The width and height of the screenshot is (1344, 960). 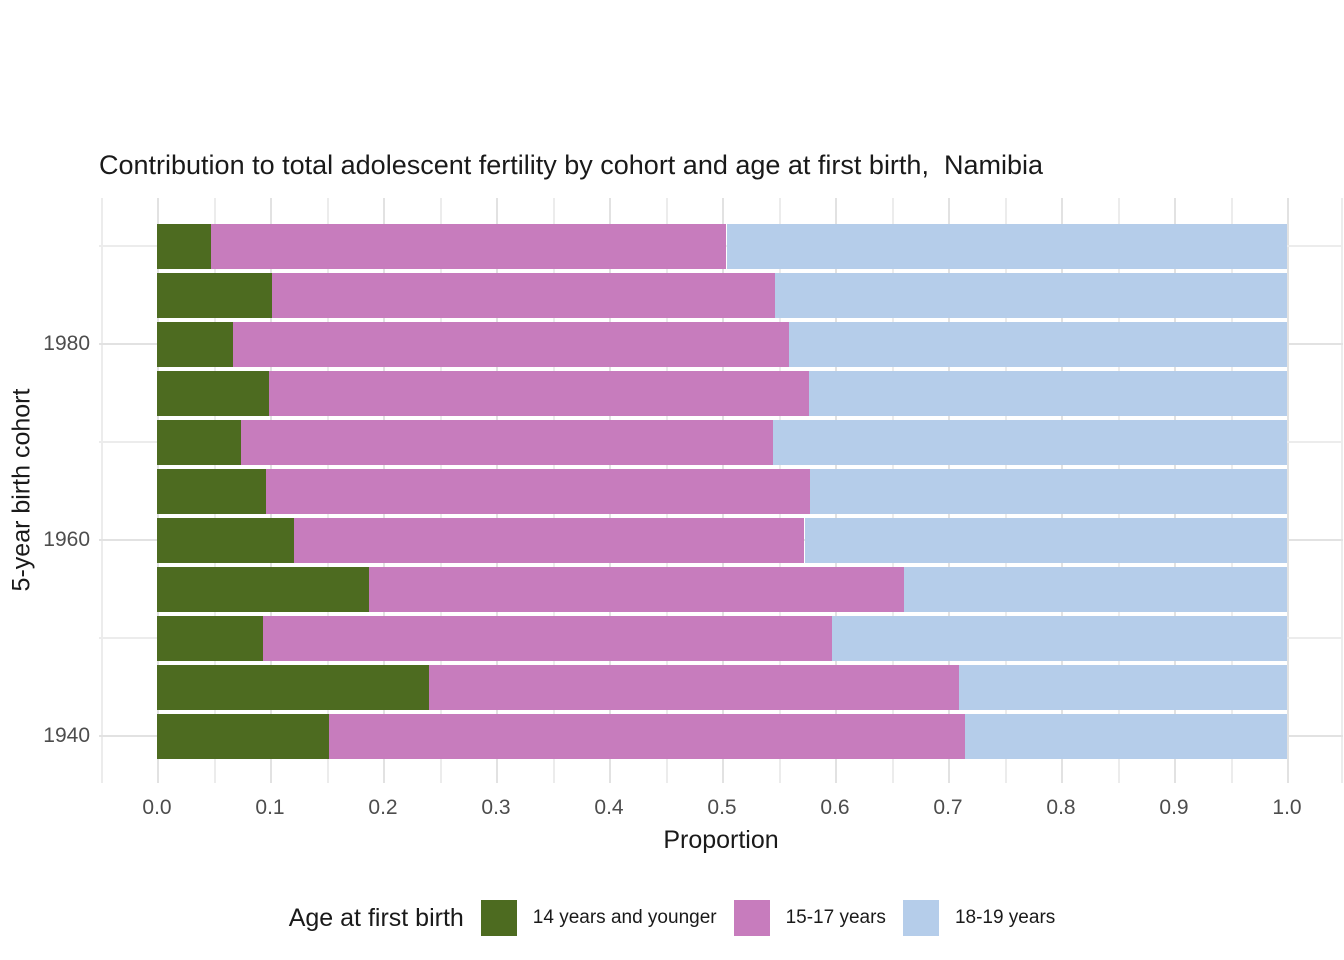 I want to click on bar-cohort-1960, so click(x=722, y=540).